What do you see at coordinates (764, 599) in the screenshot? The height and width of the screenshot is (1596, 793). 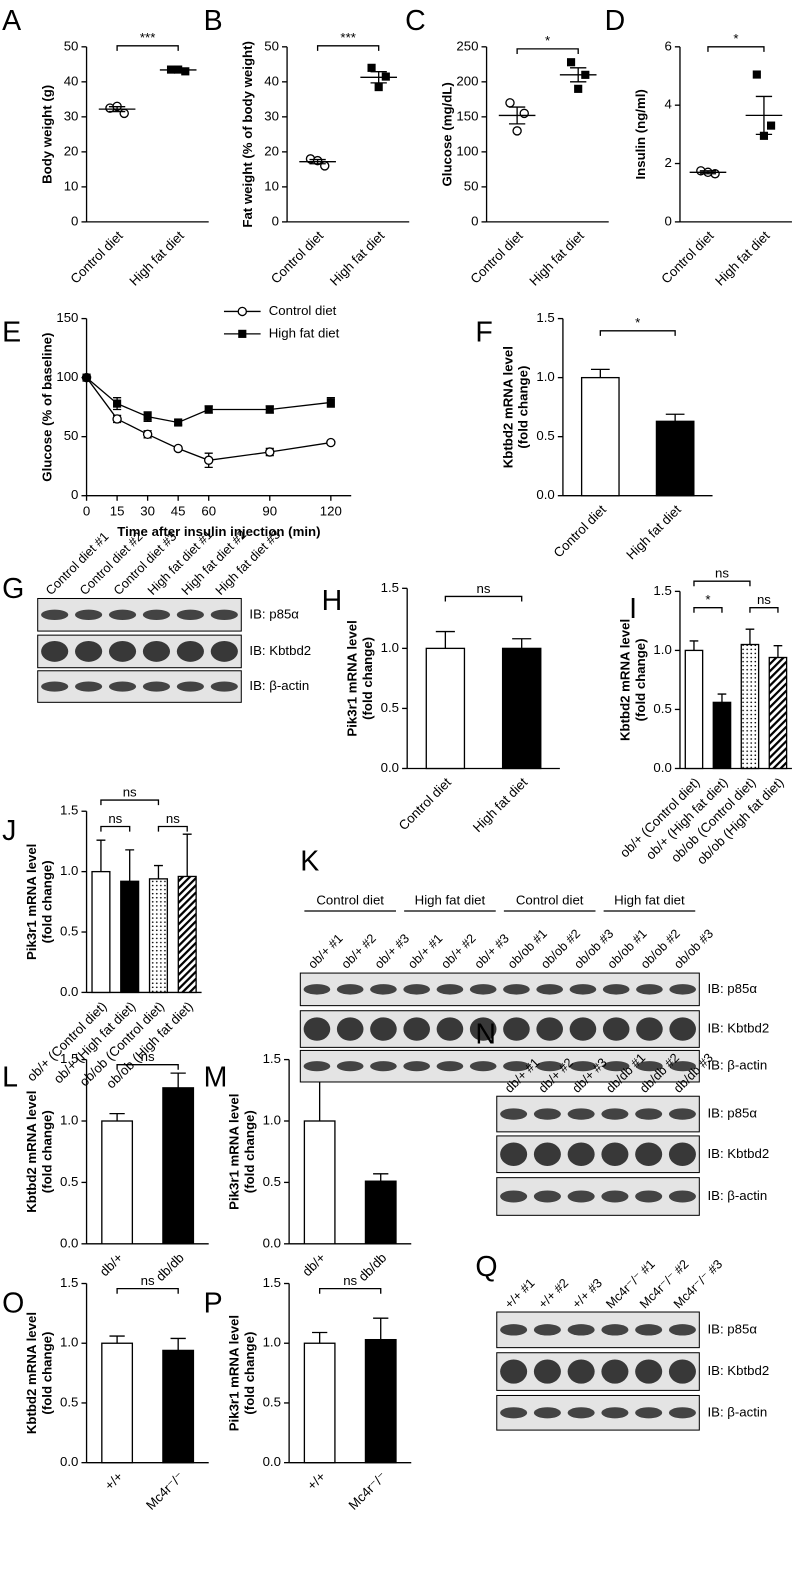 I see `significance-label: ns` at bounding box center [764, 599].